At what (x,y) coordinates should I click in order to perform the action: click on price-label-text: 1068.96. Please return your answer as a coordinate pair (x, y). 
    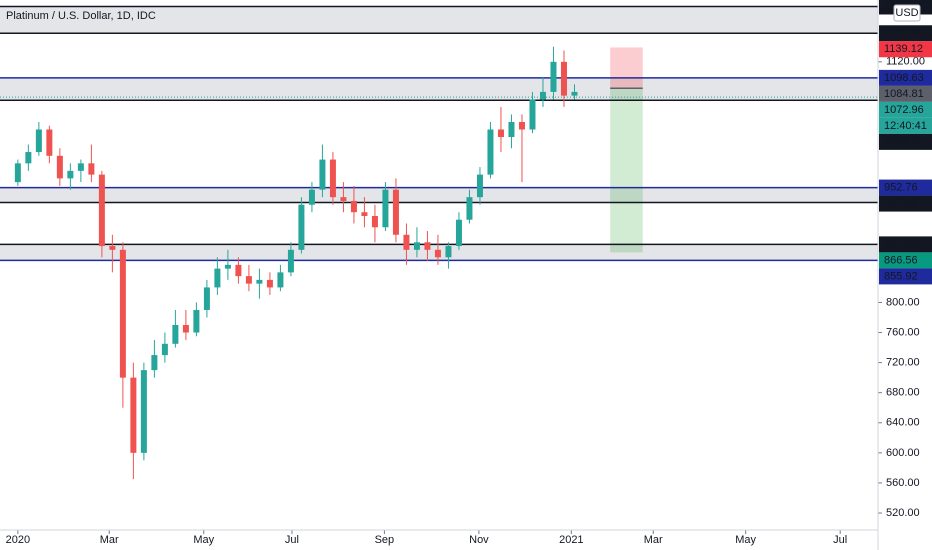
    Looking at the image, I should click on (904, 142).